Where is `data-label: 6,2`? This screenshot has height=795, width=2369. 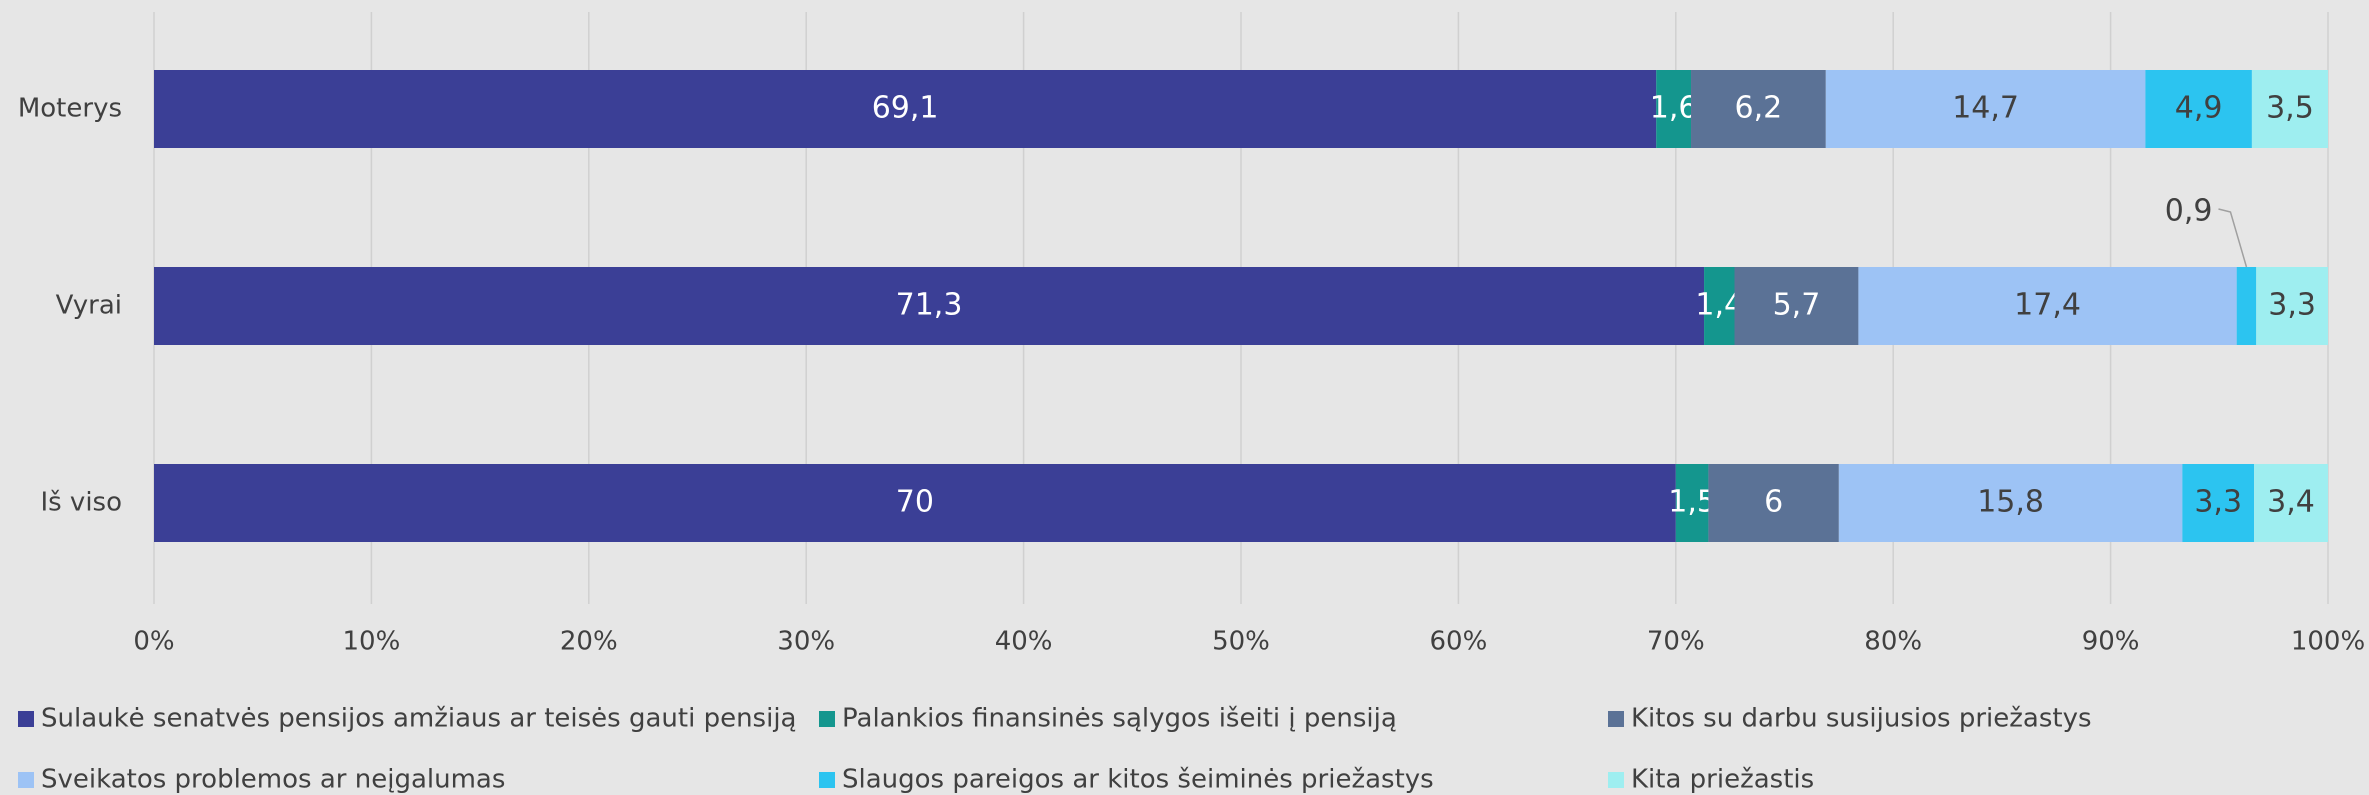
data-label: 6,2 is located at coordinates (1759, 108).